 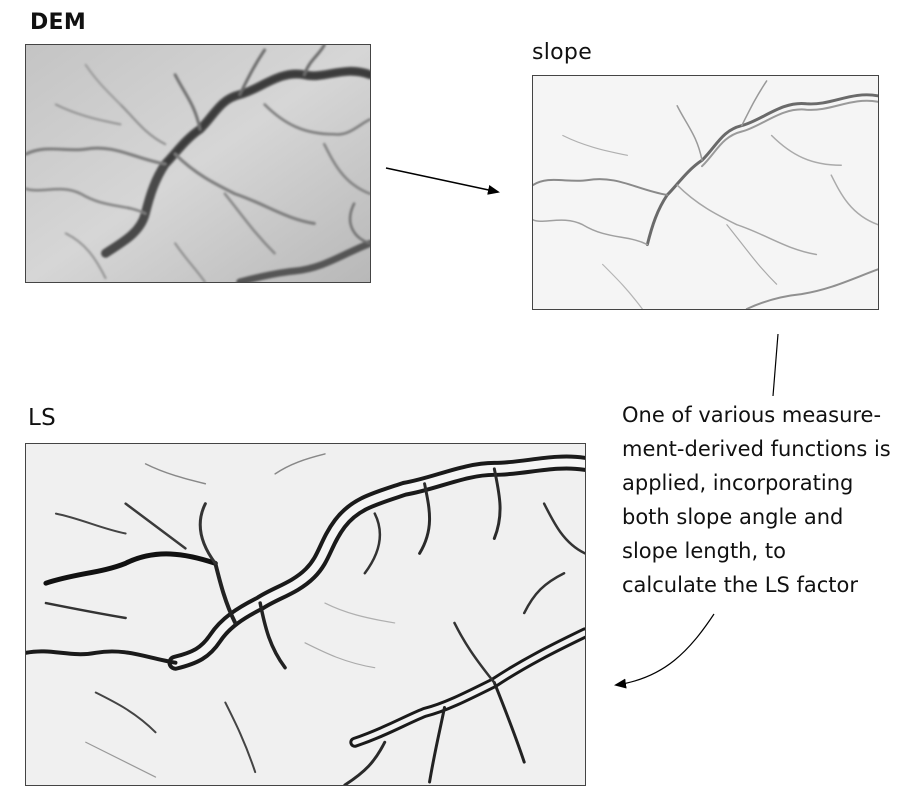 I want to click on slope-to-caption-line, so click(x=775, y=365).